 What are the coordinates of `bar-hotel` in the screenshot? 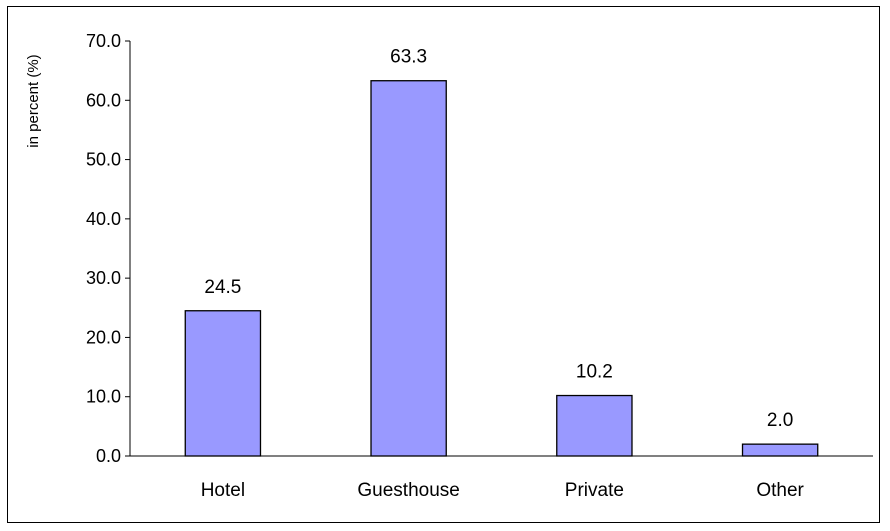 It's located at (223, 383).